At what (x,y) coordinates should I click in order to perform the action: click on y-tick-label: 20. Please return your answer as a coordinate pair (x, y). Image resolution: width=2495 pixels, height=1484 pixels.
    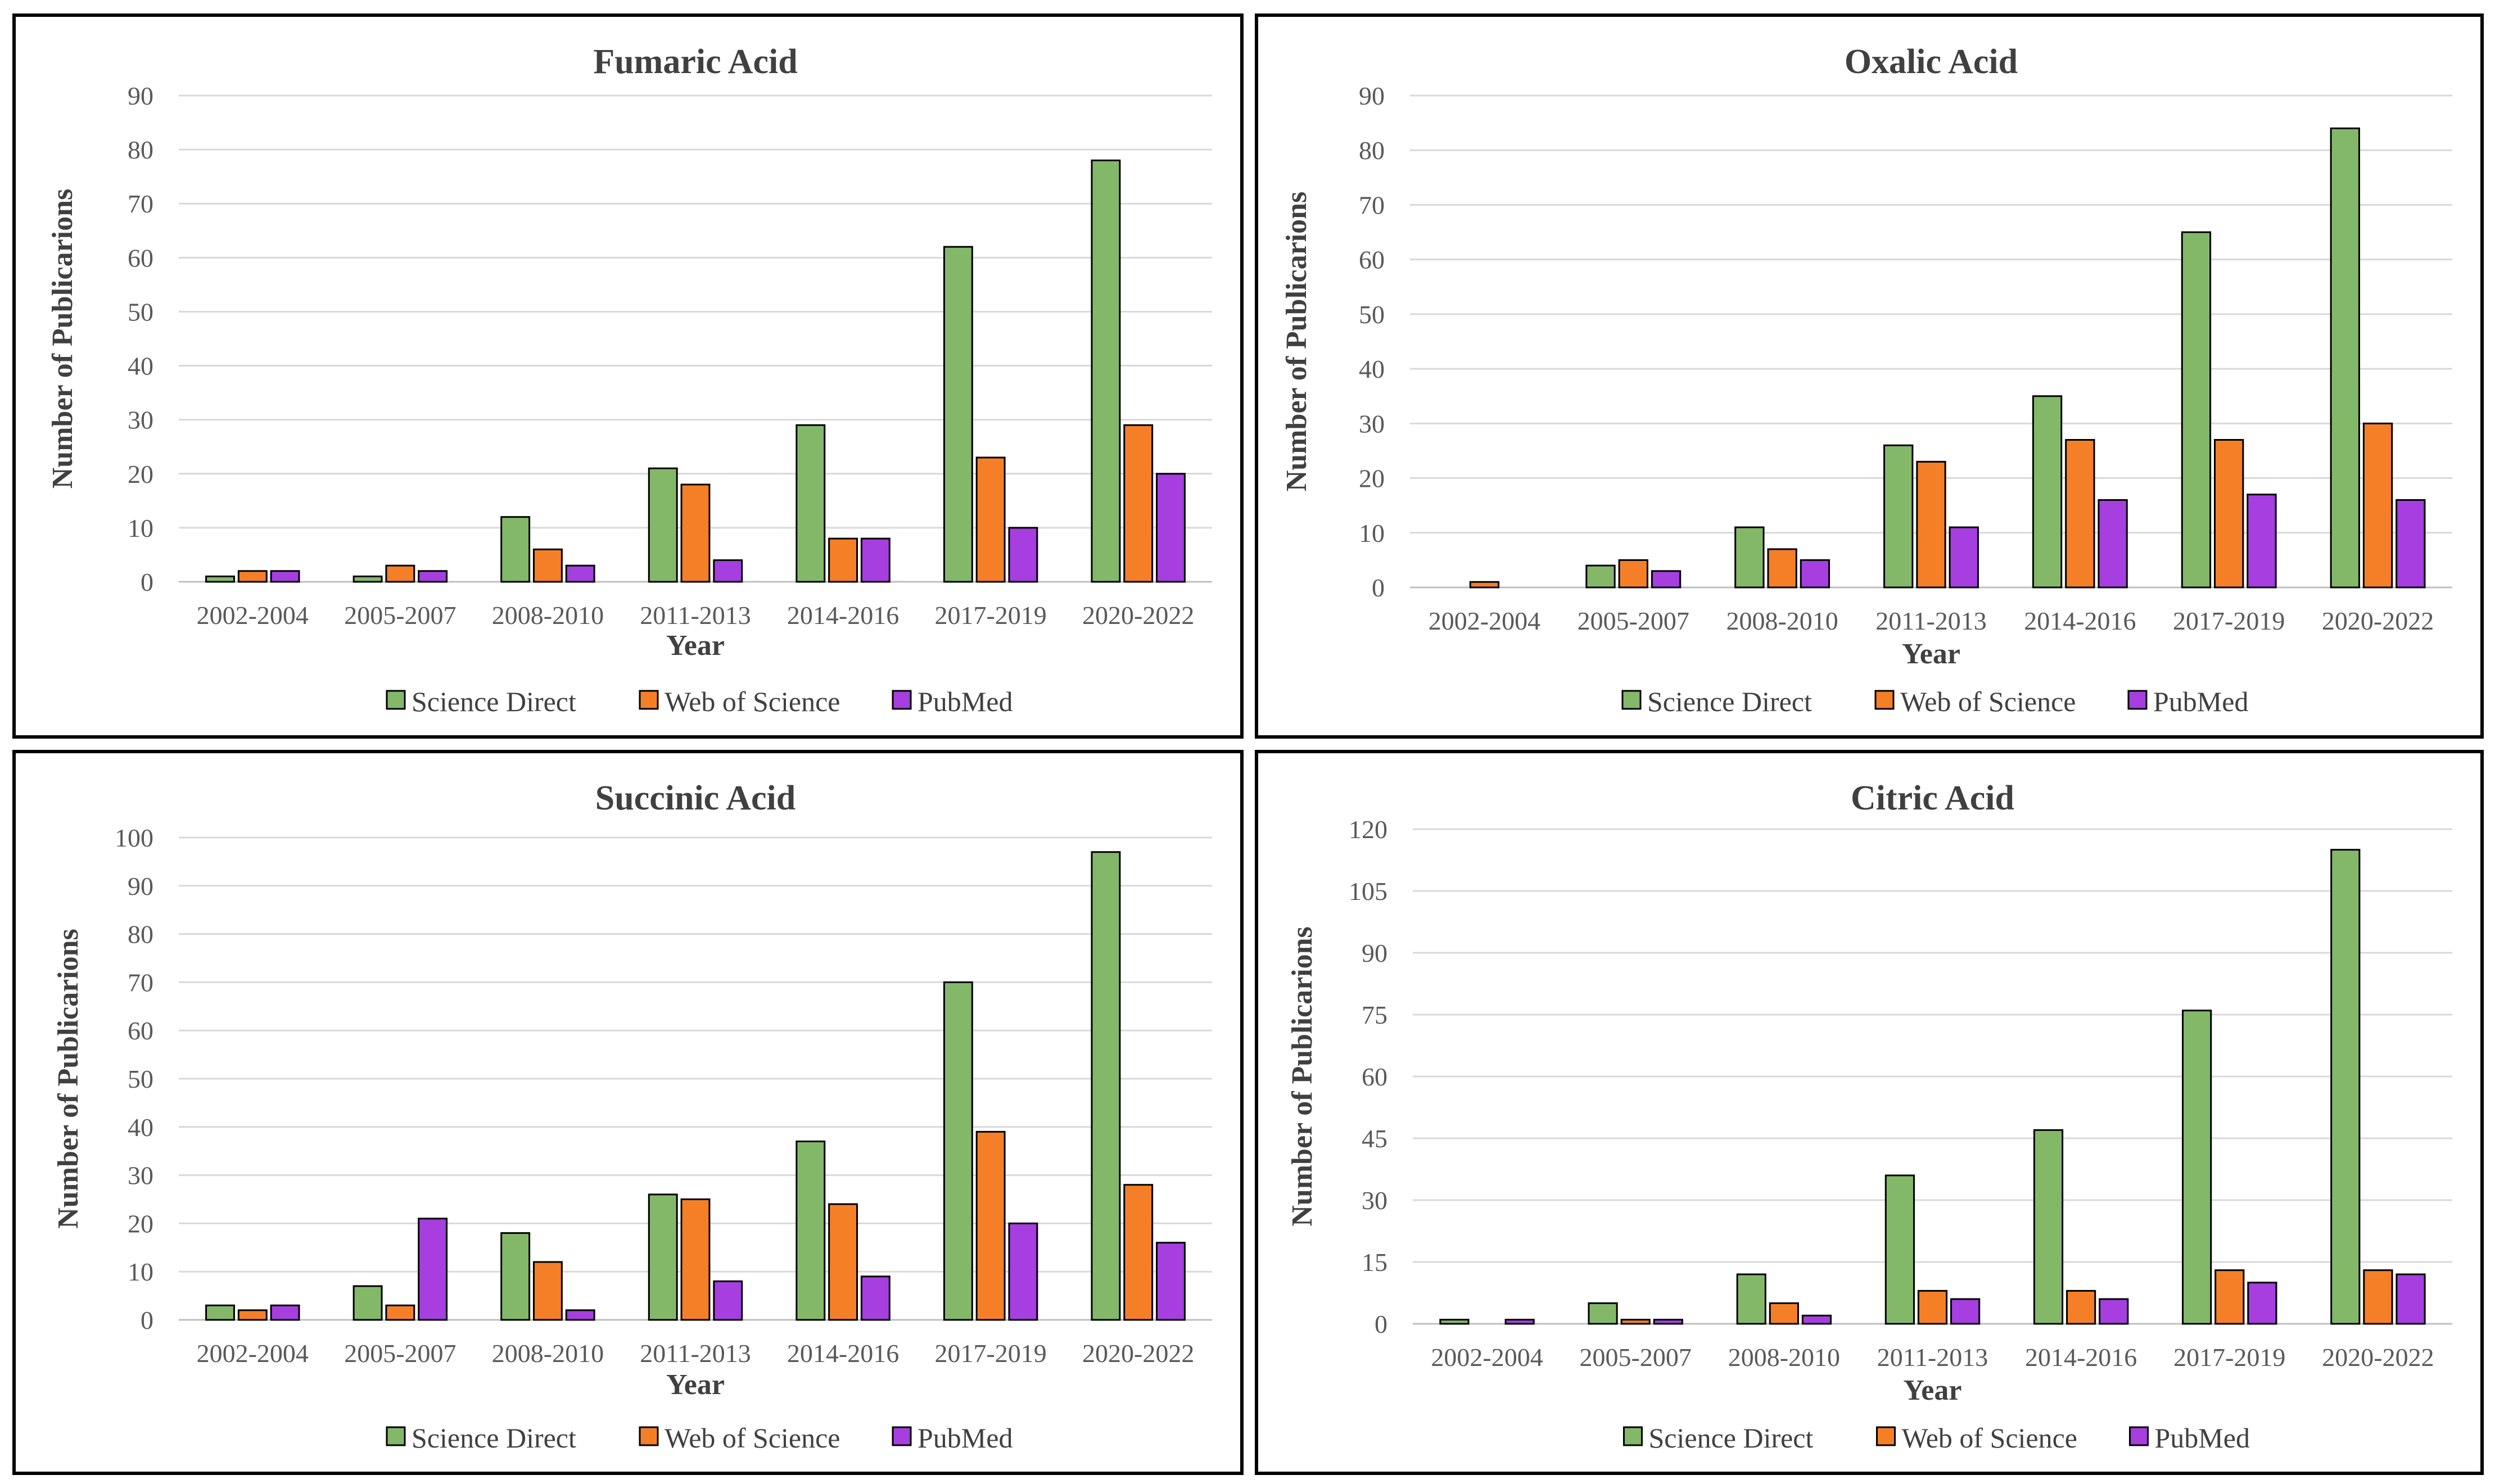
    Looking at the image, I should click on (140, 1223).